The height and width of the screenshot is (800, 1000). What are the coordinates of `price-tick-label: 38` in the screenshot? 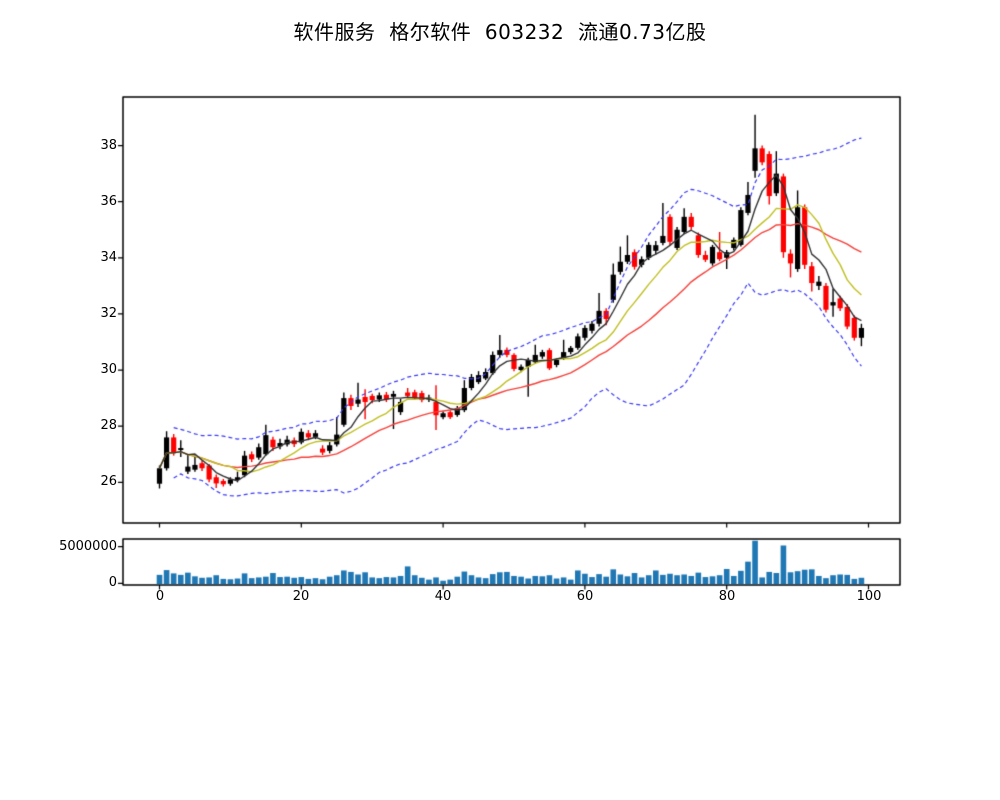 It's located at (108, 145).